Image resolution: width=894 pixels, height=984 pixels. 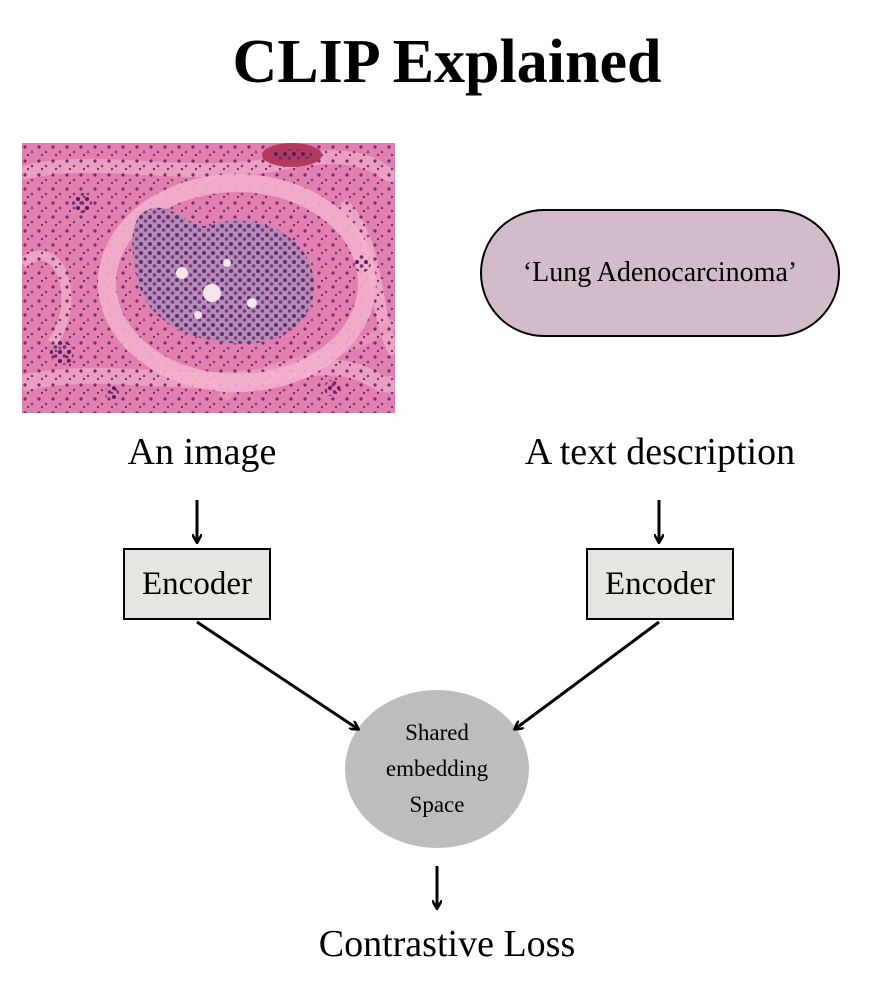 What do you see at coordinates (437, 732) in the screenshot?
I see `embedding-line-1: Shared` at bounding box center [437, 732].